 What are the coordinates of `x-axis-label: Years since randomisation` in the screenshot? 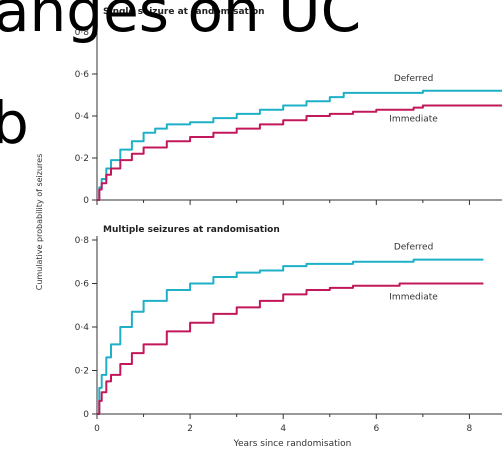 It's located at (292, 444).